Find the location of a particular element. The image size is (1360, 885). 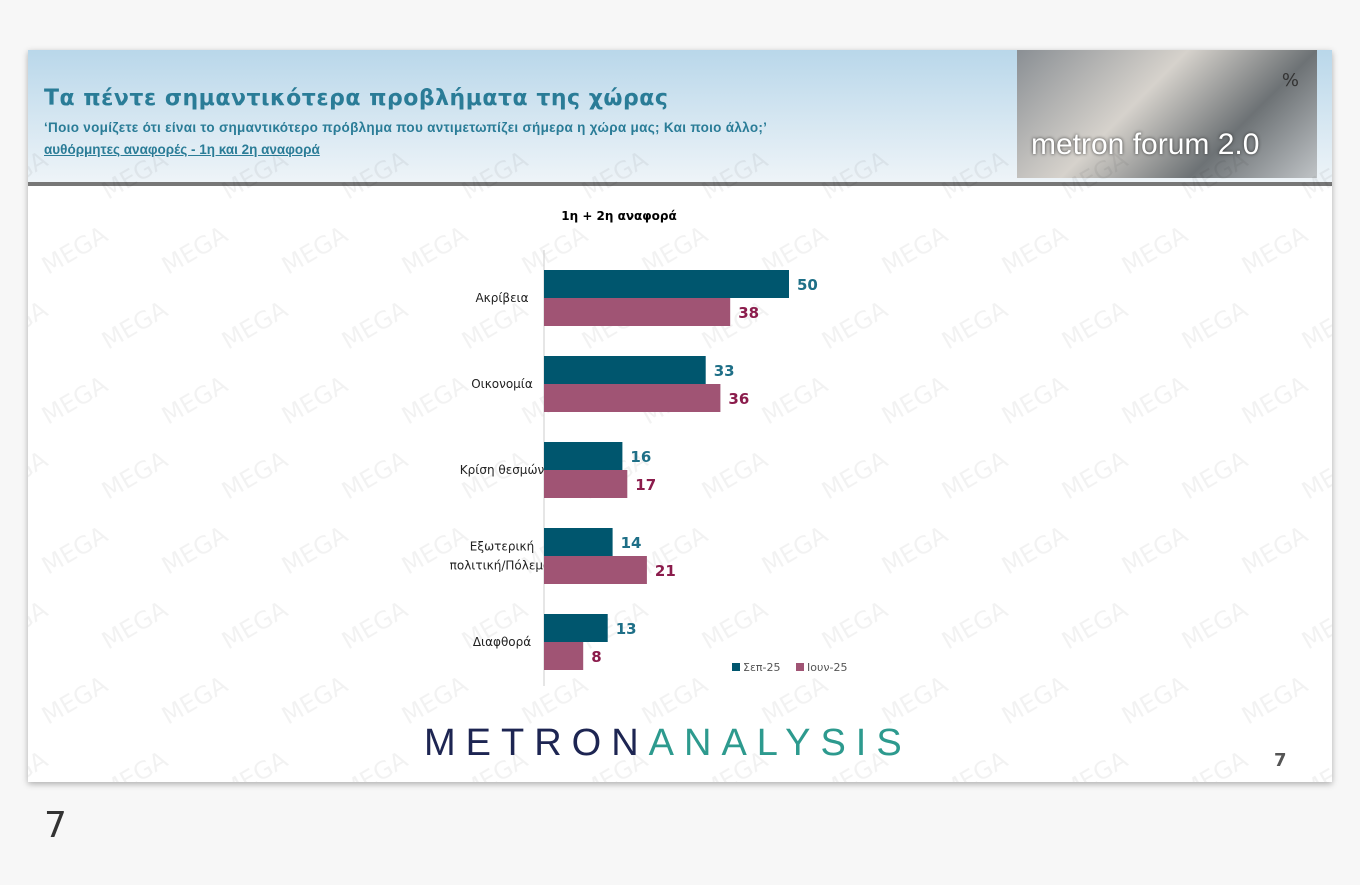

data-label: 14 is located at coordinates (631, 543).